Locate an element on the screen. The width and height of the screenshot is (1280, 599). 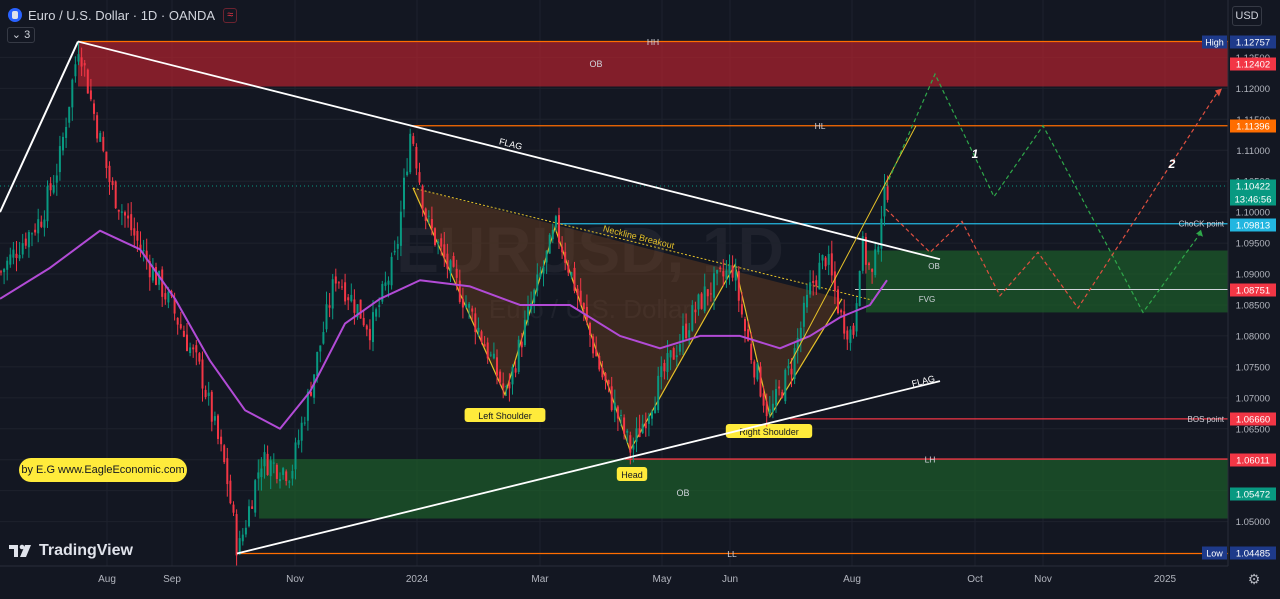
price-badge-1-09813-text: 1.09813 is located at coordinates (1253, 226).